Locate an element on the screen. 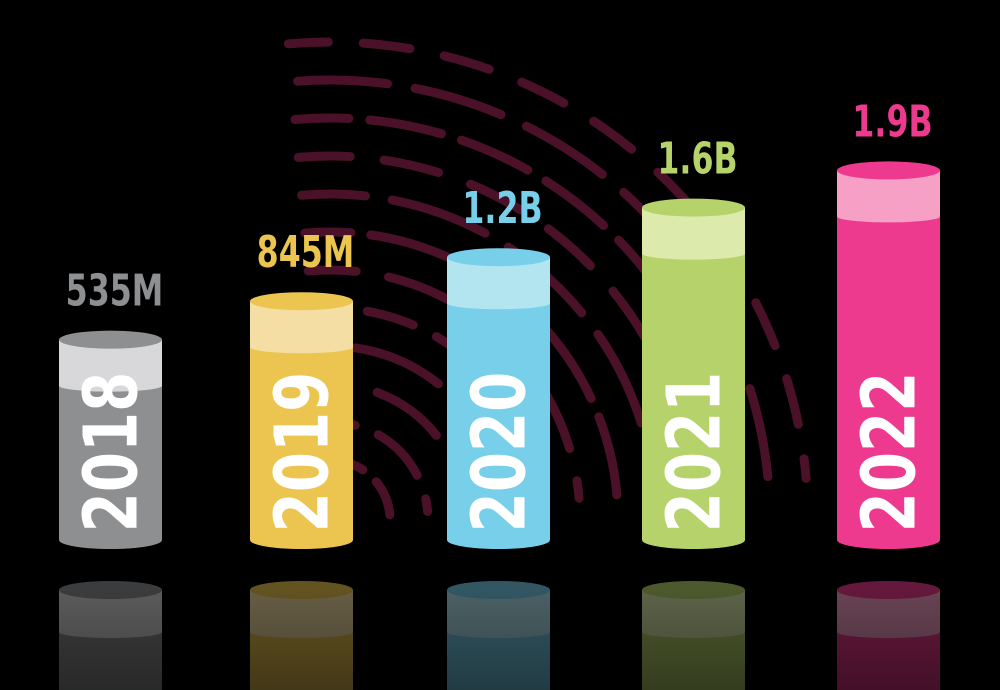 Image resolution: width=1000 pixels, height=690 pixels. data-label: 1.6B is located at coordinates (697, 159).